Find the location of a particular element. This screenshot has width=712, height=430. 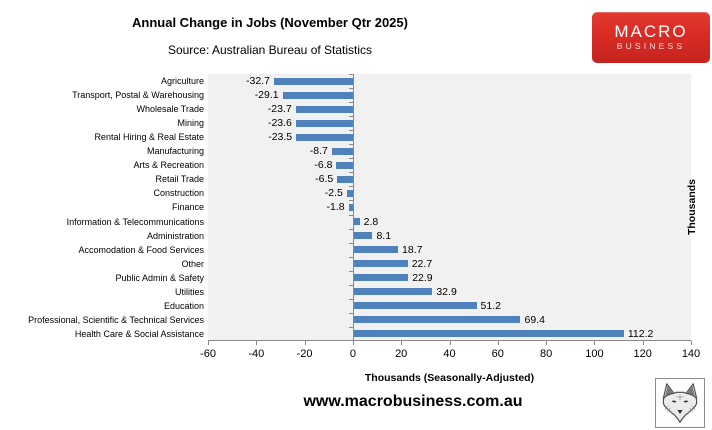

website-url: www.macrobusiness.com.au is located at coordinates (413, 401).